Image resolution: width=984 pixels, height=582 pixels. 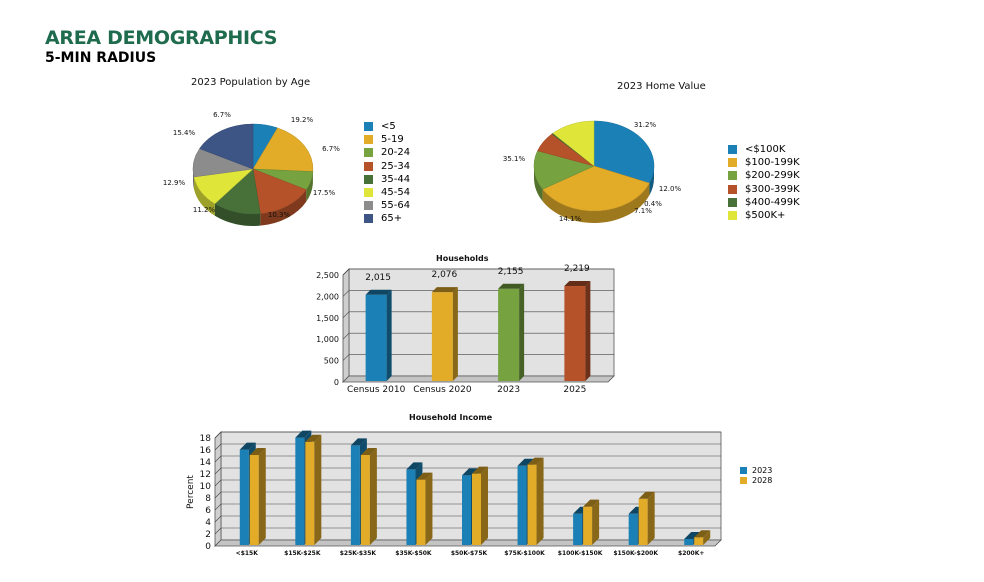 What do you see at coordinates (387, 152) in the screenshot?
I see `age-legend-item: 20-24` at bounding box center [387, 152].